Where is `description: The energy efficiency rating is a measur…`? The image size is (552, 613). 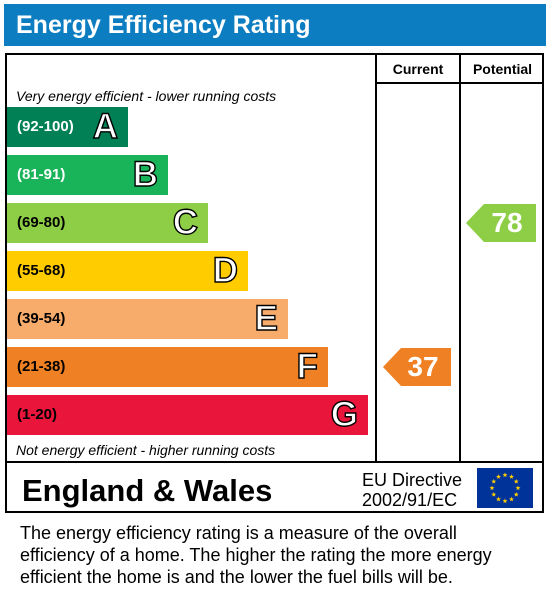 description: The energy efficiency rating is a measur… is located at coordinates (280, 555).